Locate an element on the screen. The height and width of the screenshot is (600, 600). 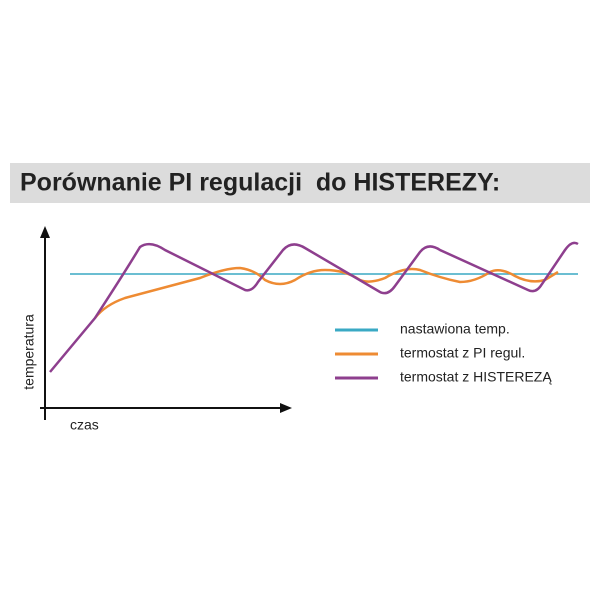
legend-label: nastawiona temp. is located at coordinates (455, 329).